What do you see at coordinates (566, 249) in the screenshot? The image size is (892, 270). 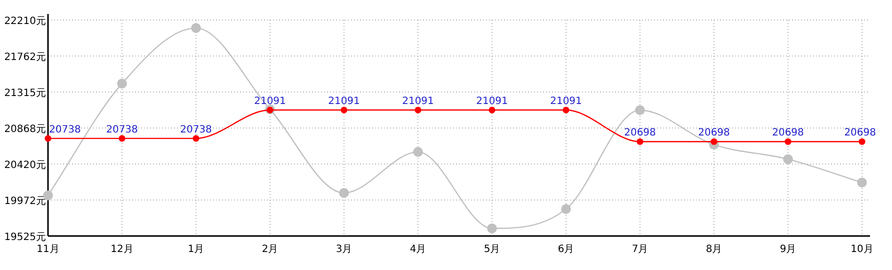 I see `x-tick-label: 6月` at bounding box center [566, 249].